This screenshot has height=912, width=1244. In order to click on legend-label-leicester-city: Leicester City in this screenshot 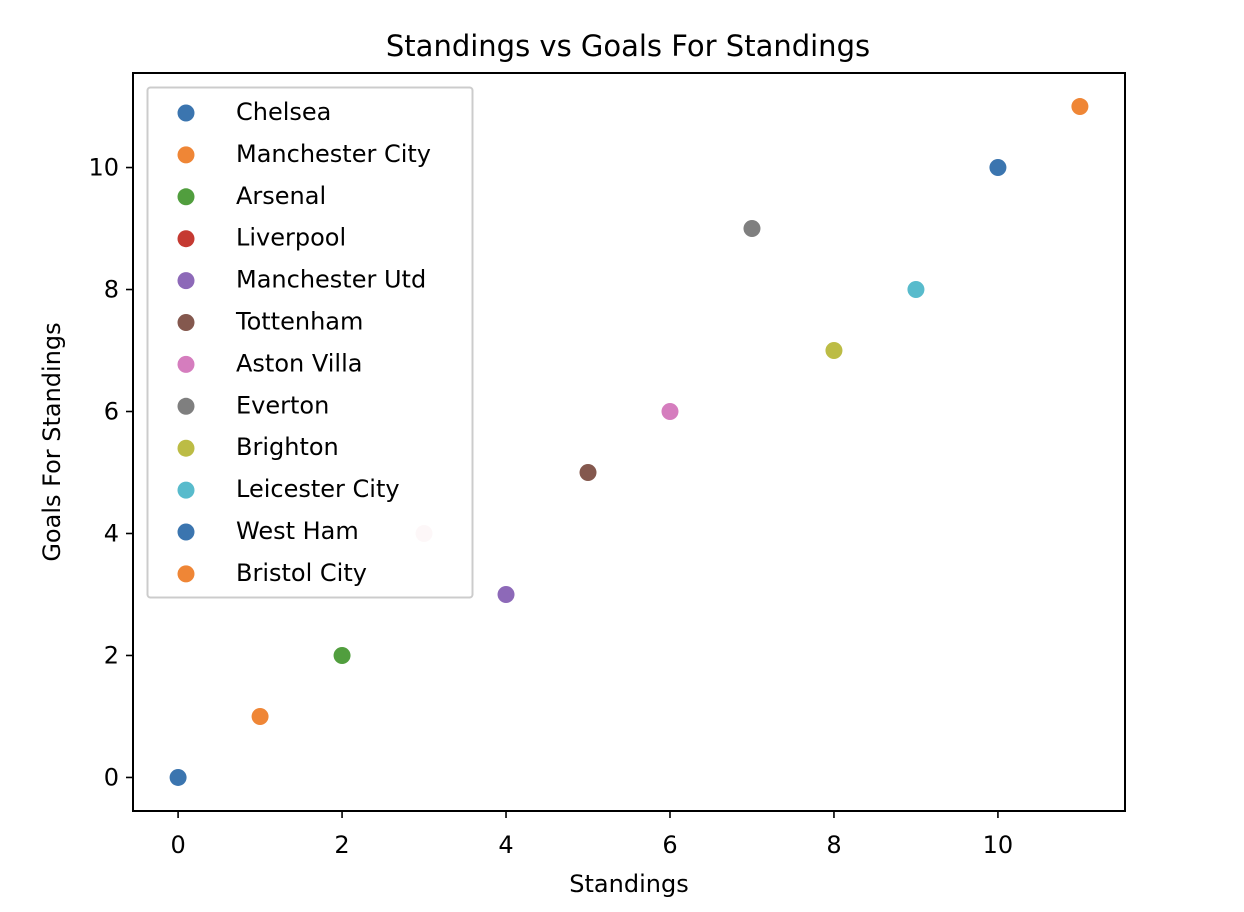, I will do `click(318, 489)`.